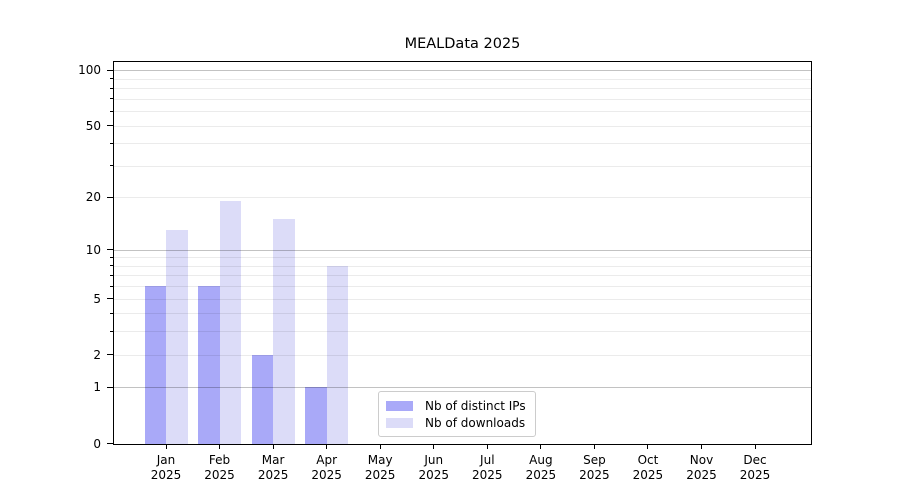 The height and width of the screenshot is (500, 900). I want to click on x-tick-year-sep: 2025, so click(594, 475).